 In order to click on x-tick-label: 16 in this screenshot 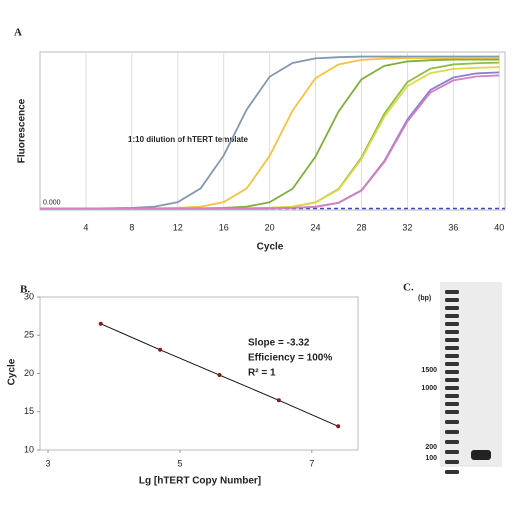, I will do `click(224, 227)`.